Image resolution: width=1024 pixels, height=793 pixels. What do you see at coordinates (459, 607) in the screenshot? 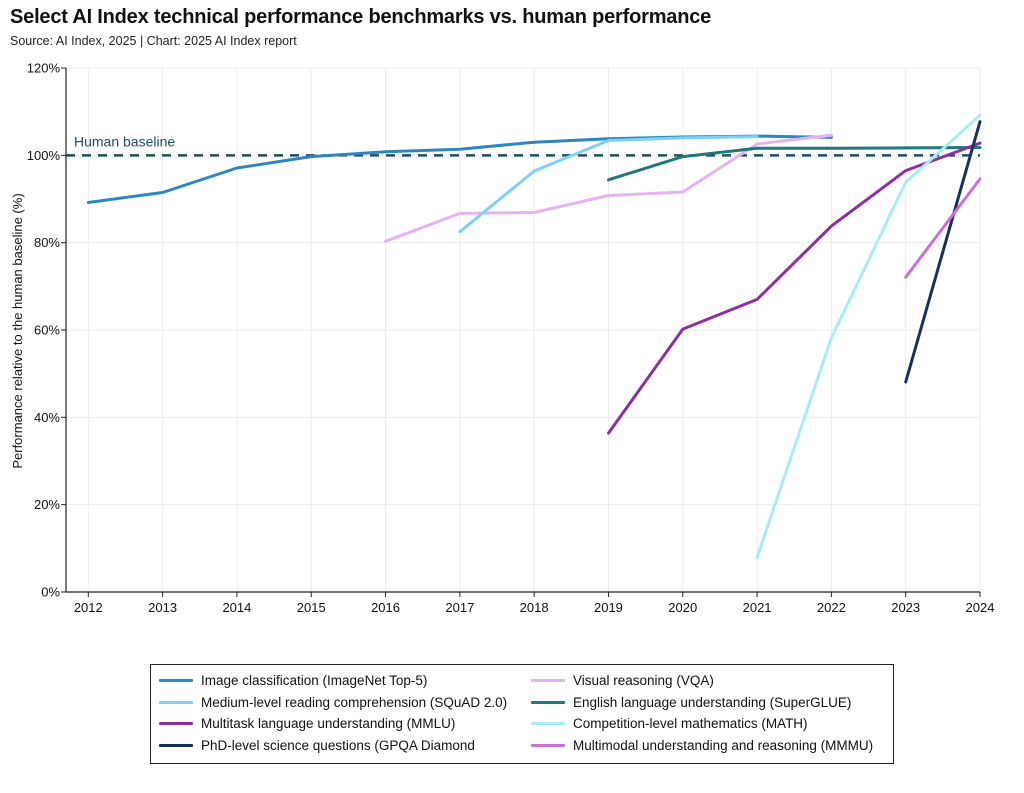
I see `x-tick-label: 2017` at bounding box center [459, 607].